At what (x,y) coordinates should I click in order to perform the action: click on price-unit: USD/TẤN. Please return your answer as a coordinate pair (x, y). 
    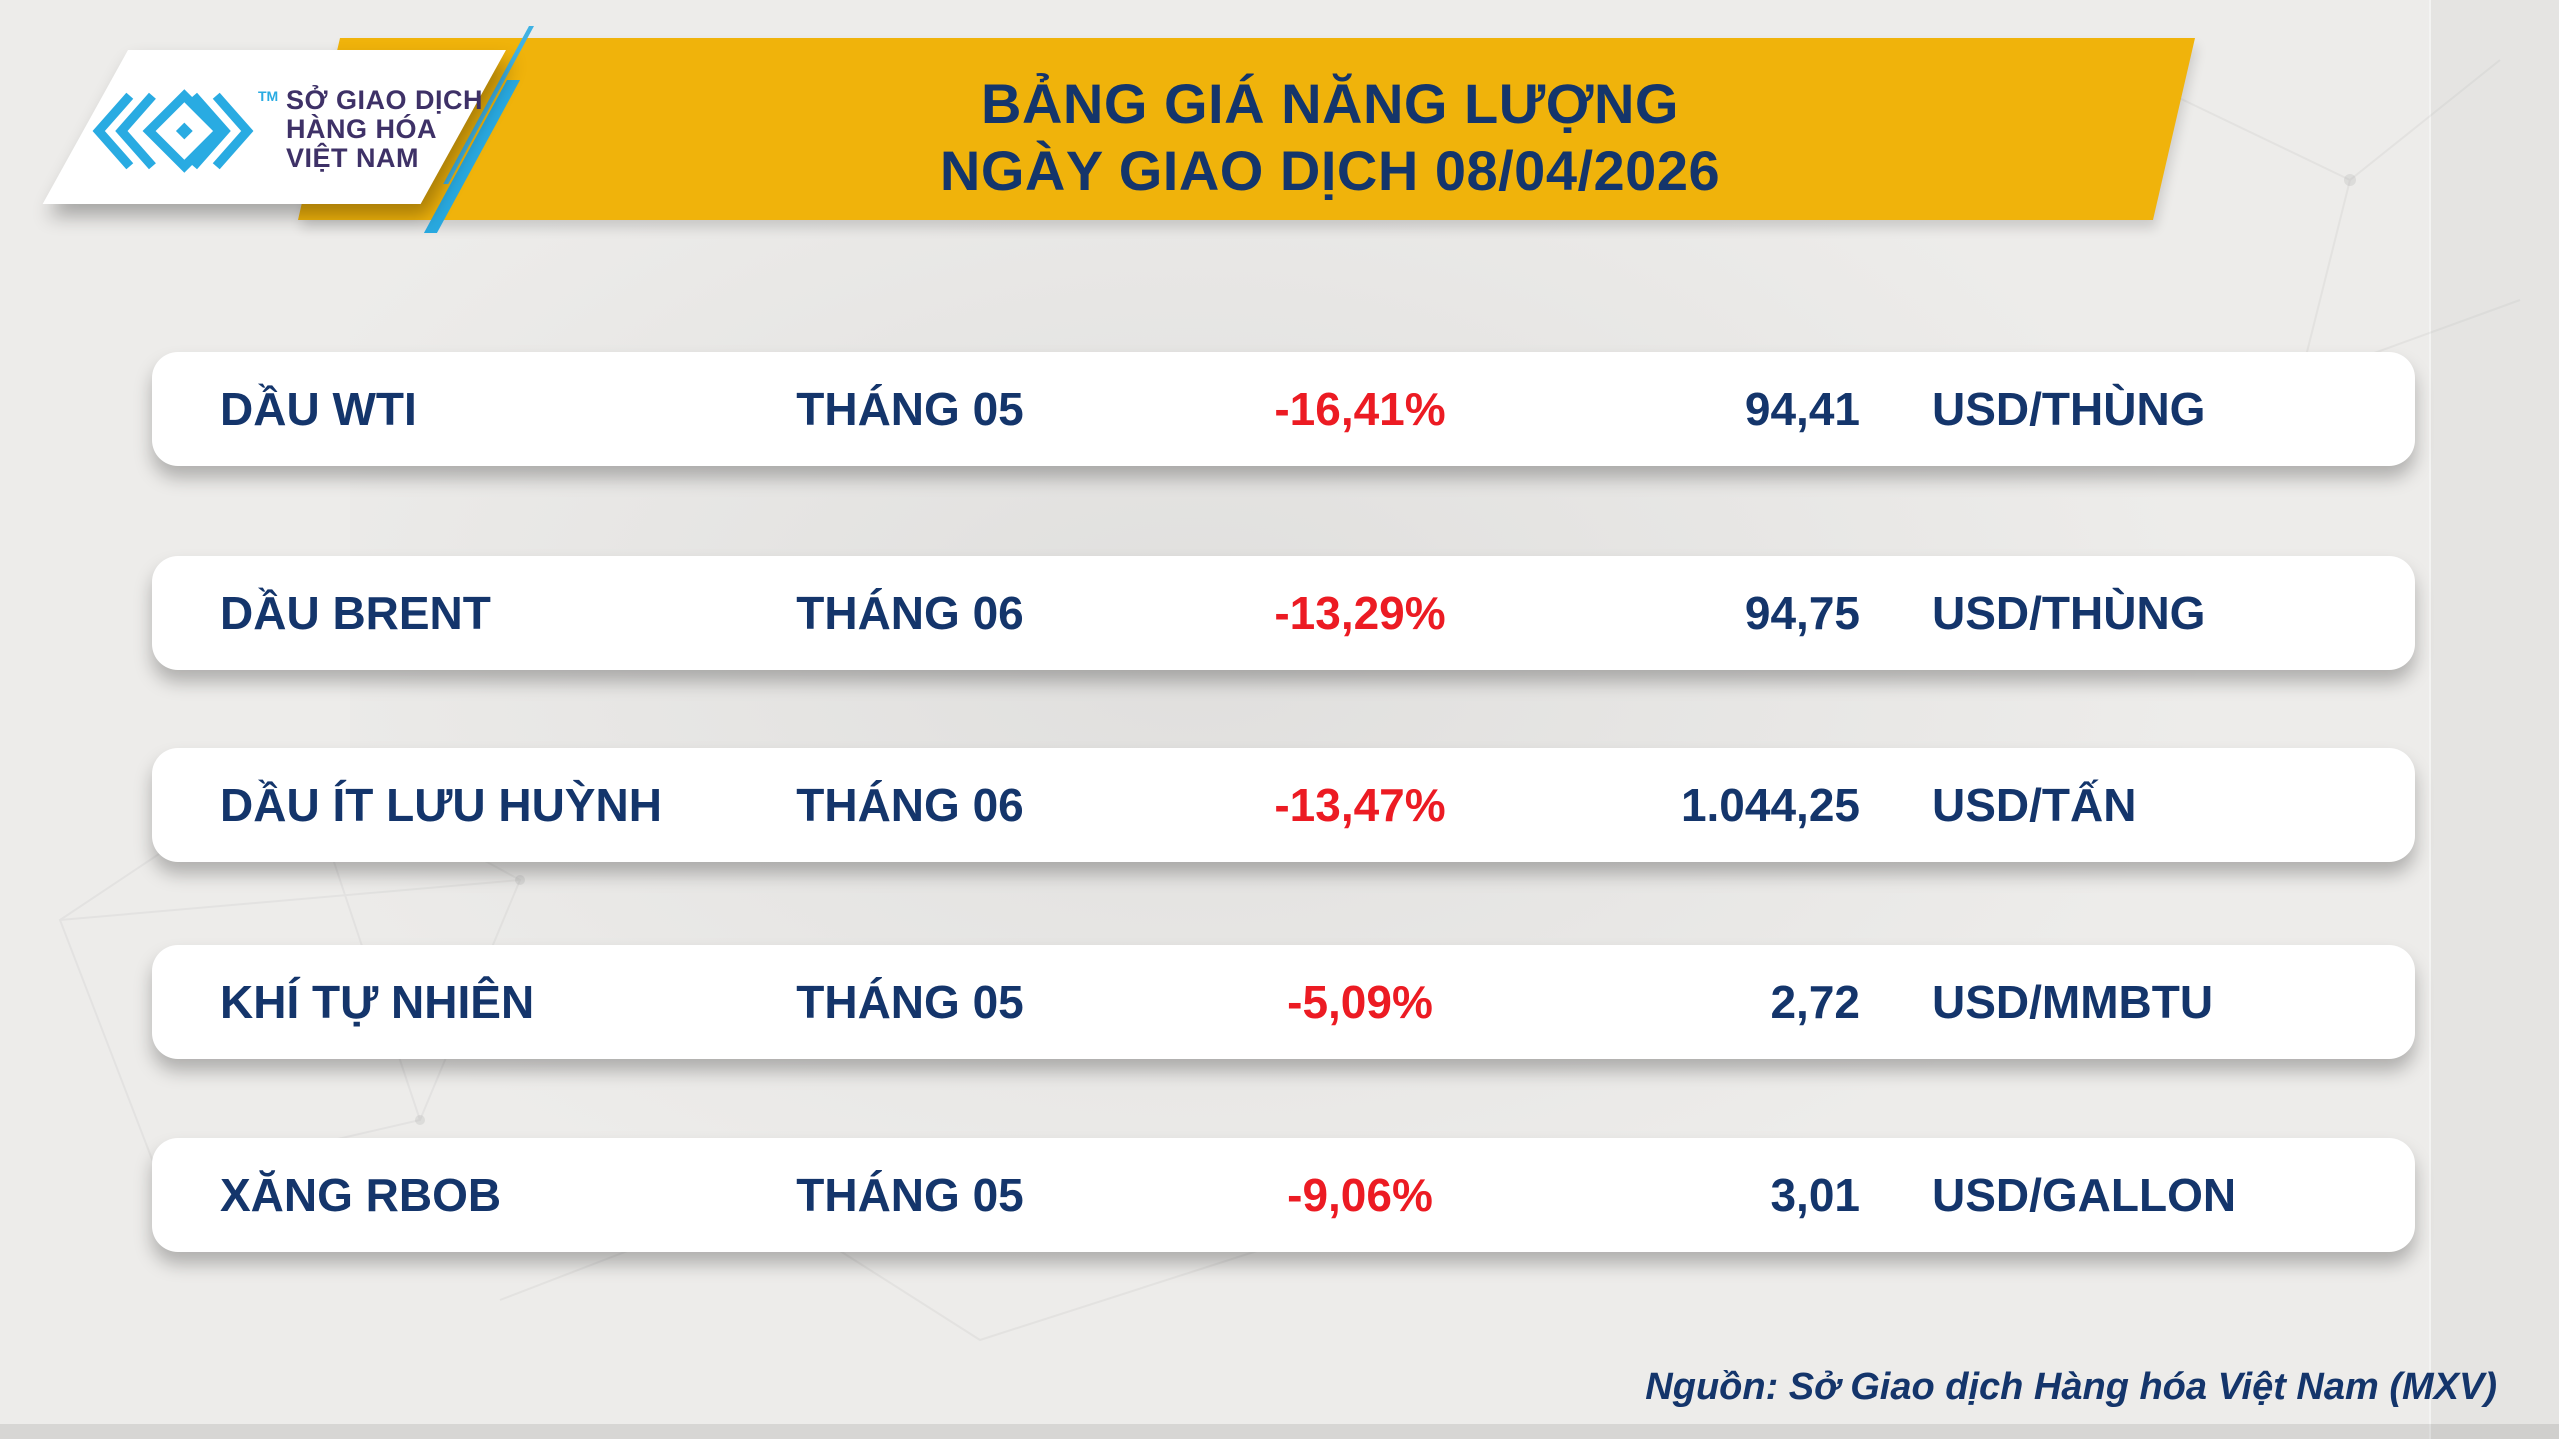
    Looking at the image, I should click on (2034, 805).